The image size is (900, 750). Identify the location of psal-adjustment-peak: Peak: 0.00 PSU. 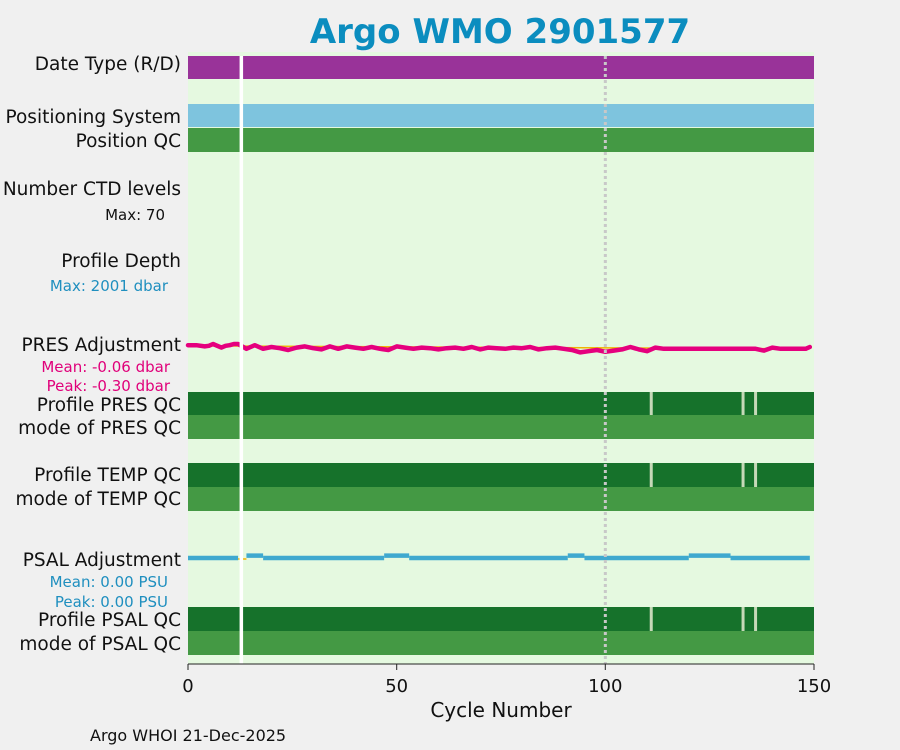
(111, 602).